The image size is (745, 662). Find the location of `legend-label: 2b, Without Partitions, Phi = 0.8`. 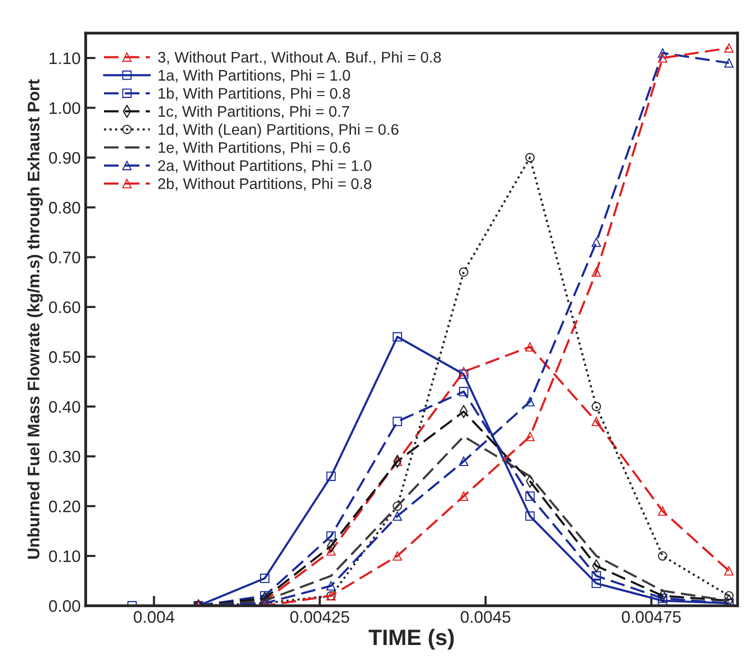

legend-label: 2b, Without Partitions, Phi = 0.8 is located at coordinates (265, 184).